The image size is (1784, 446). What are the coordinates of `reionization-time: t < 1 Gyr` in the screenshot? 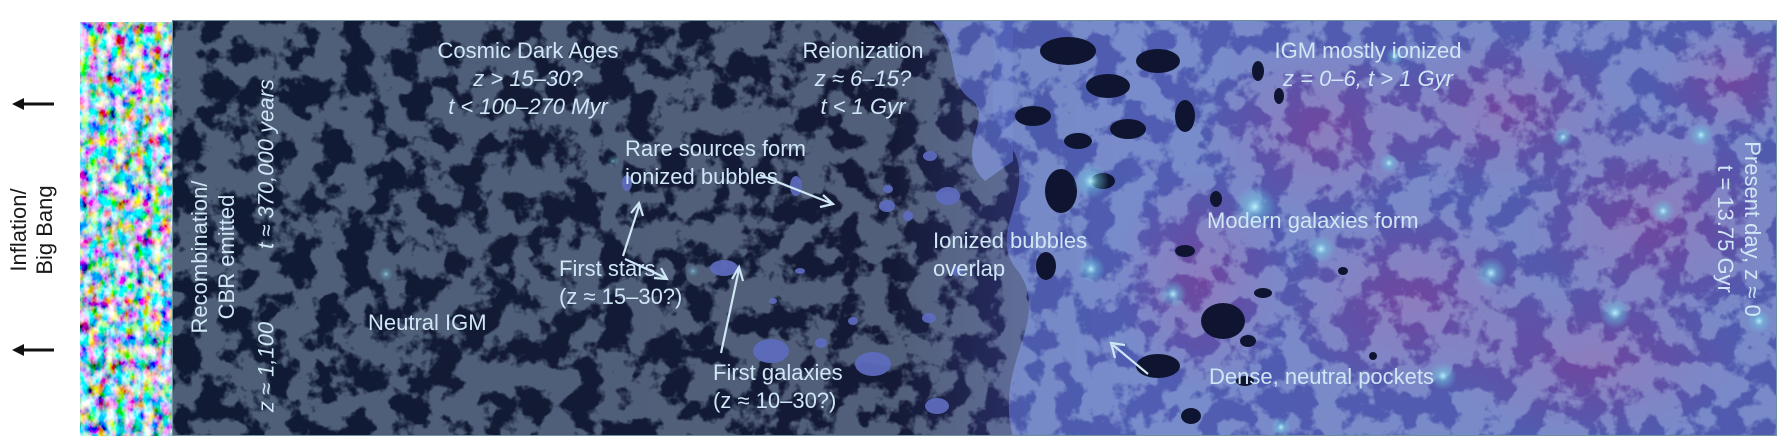 It's located at (863, 106).